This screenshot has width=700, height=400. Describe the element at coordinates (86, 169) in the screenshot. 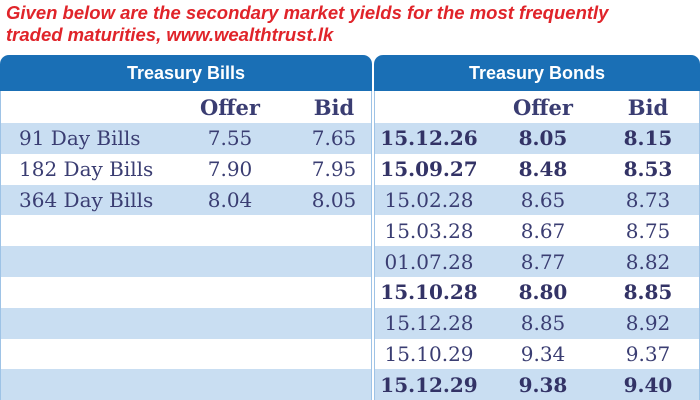

I see `bill-name: 182 Day Bills` at that location.